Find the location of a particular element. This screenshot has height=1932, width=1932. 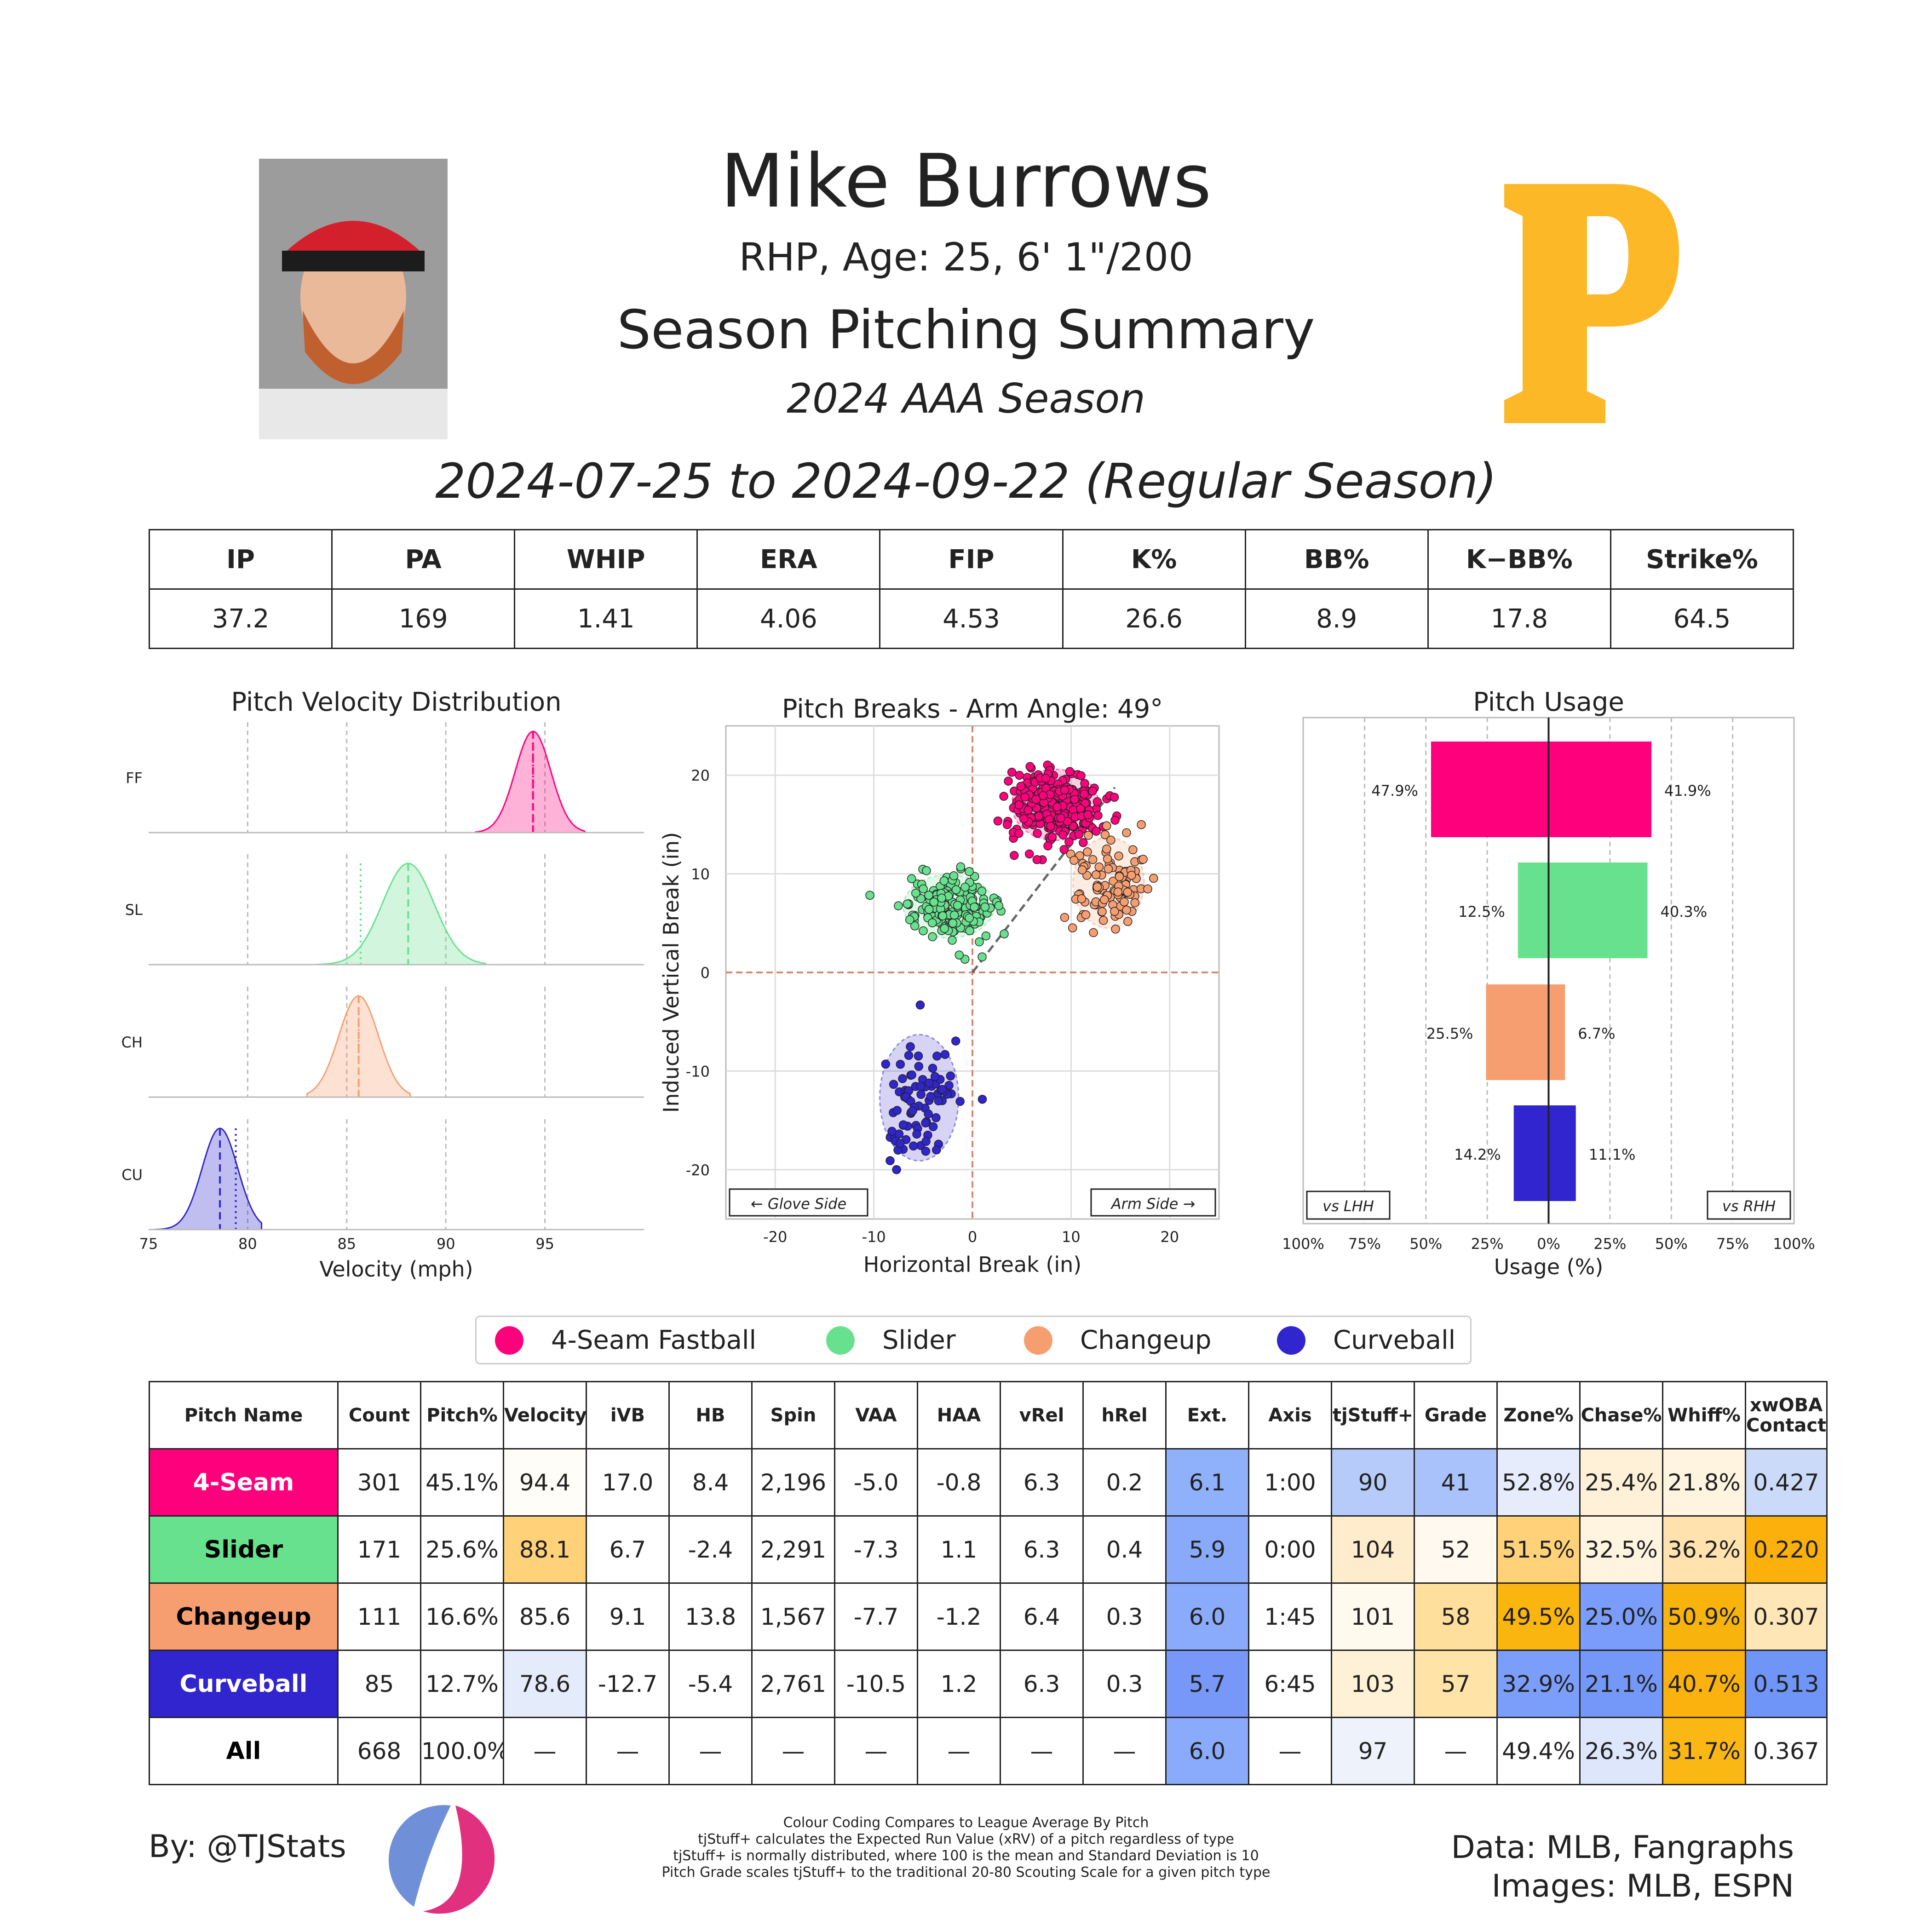

breaks-chart-title: Pitch Breaks - Arm Angle: 49° is located at coordinates (972, 709).